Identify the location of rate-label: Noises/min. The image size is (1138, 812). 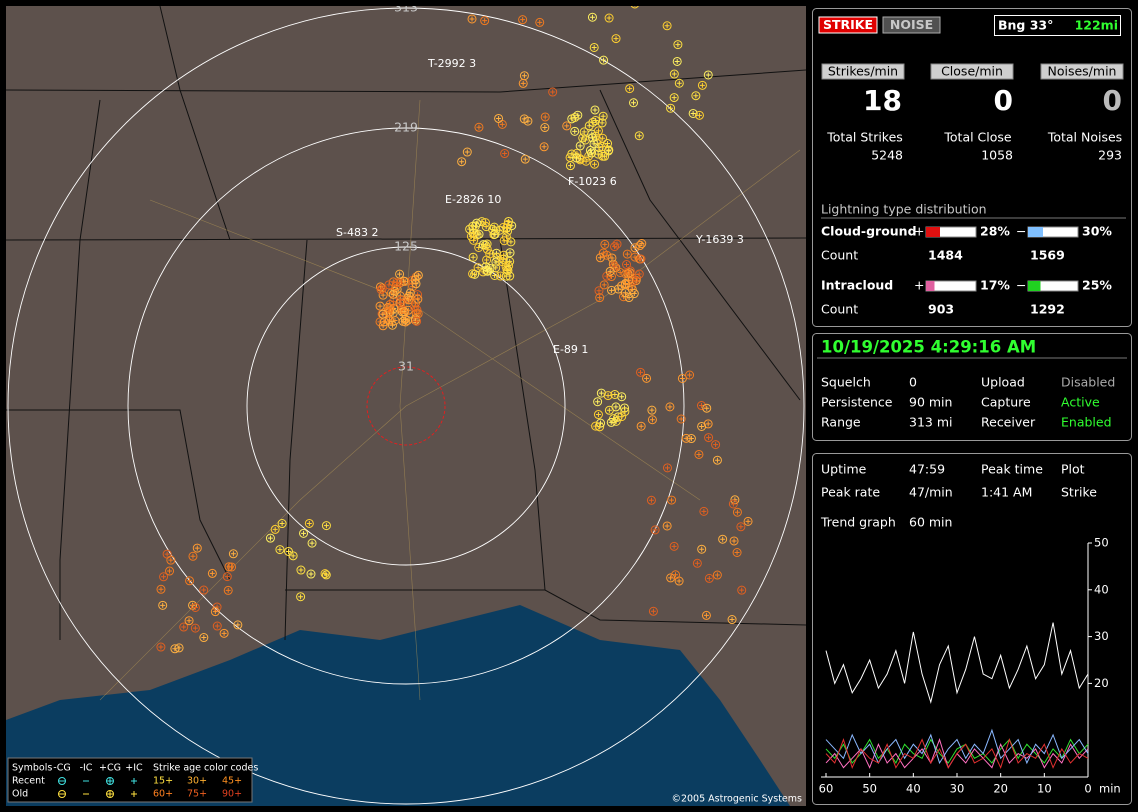
(1082, 71).